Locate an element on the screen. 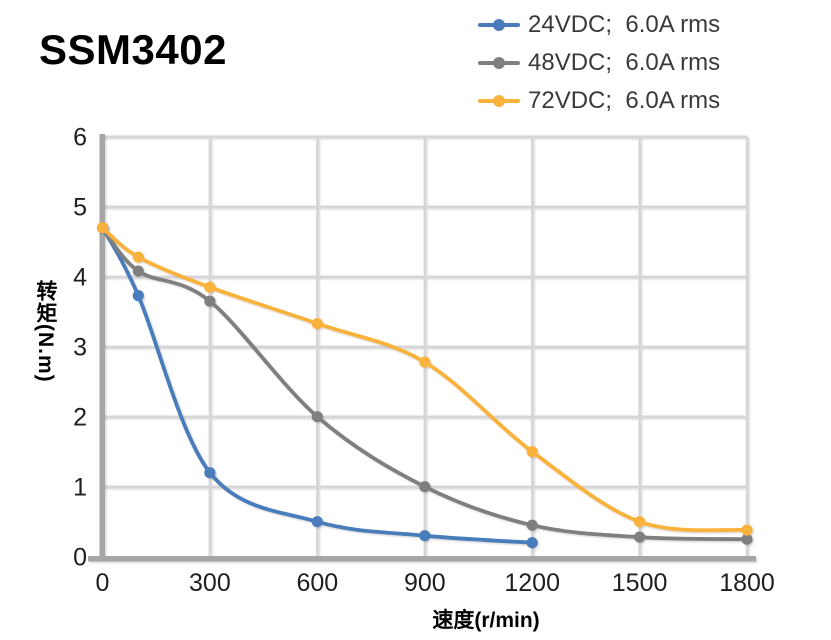  legend-item-1: 24VDC; 6.0A rms is located at coordinates (599, 25).